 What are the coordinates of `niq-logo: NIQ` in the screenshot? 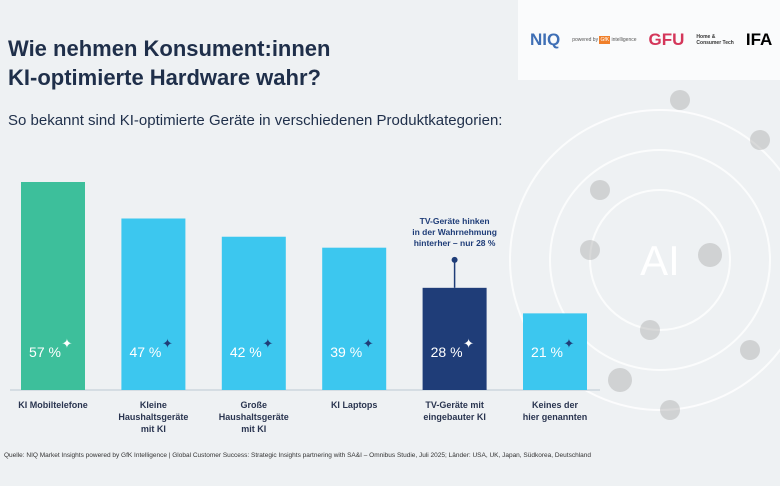 It's located at (545, 39).